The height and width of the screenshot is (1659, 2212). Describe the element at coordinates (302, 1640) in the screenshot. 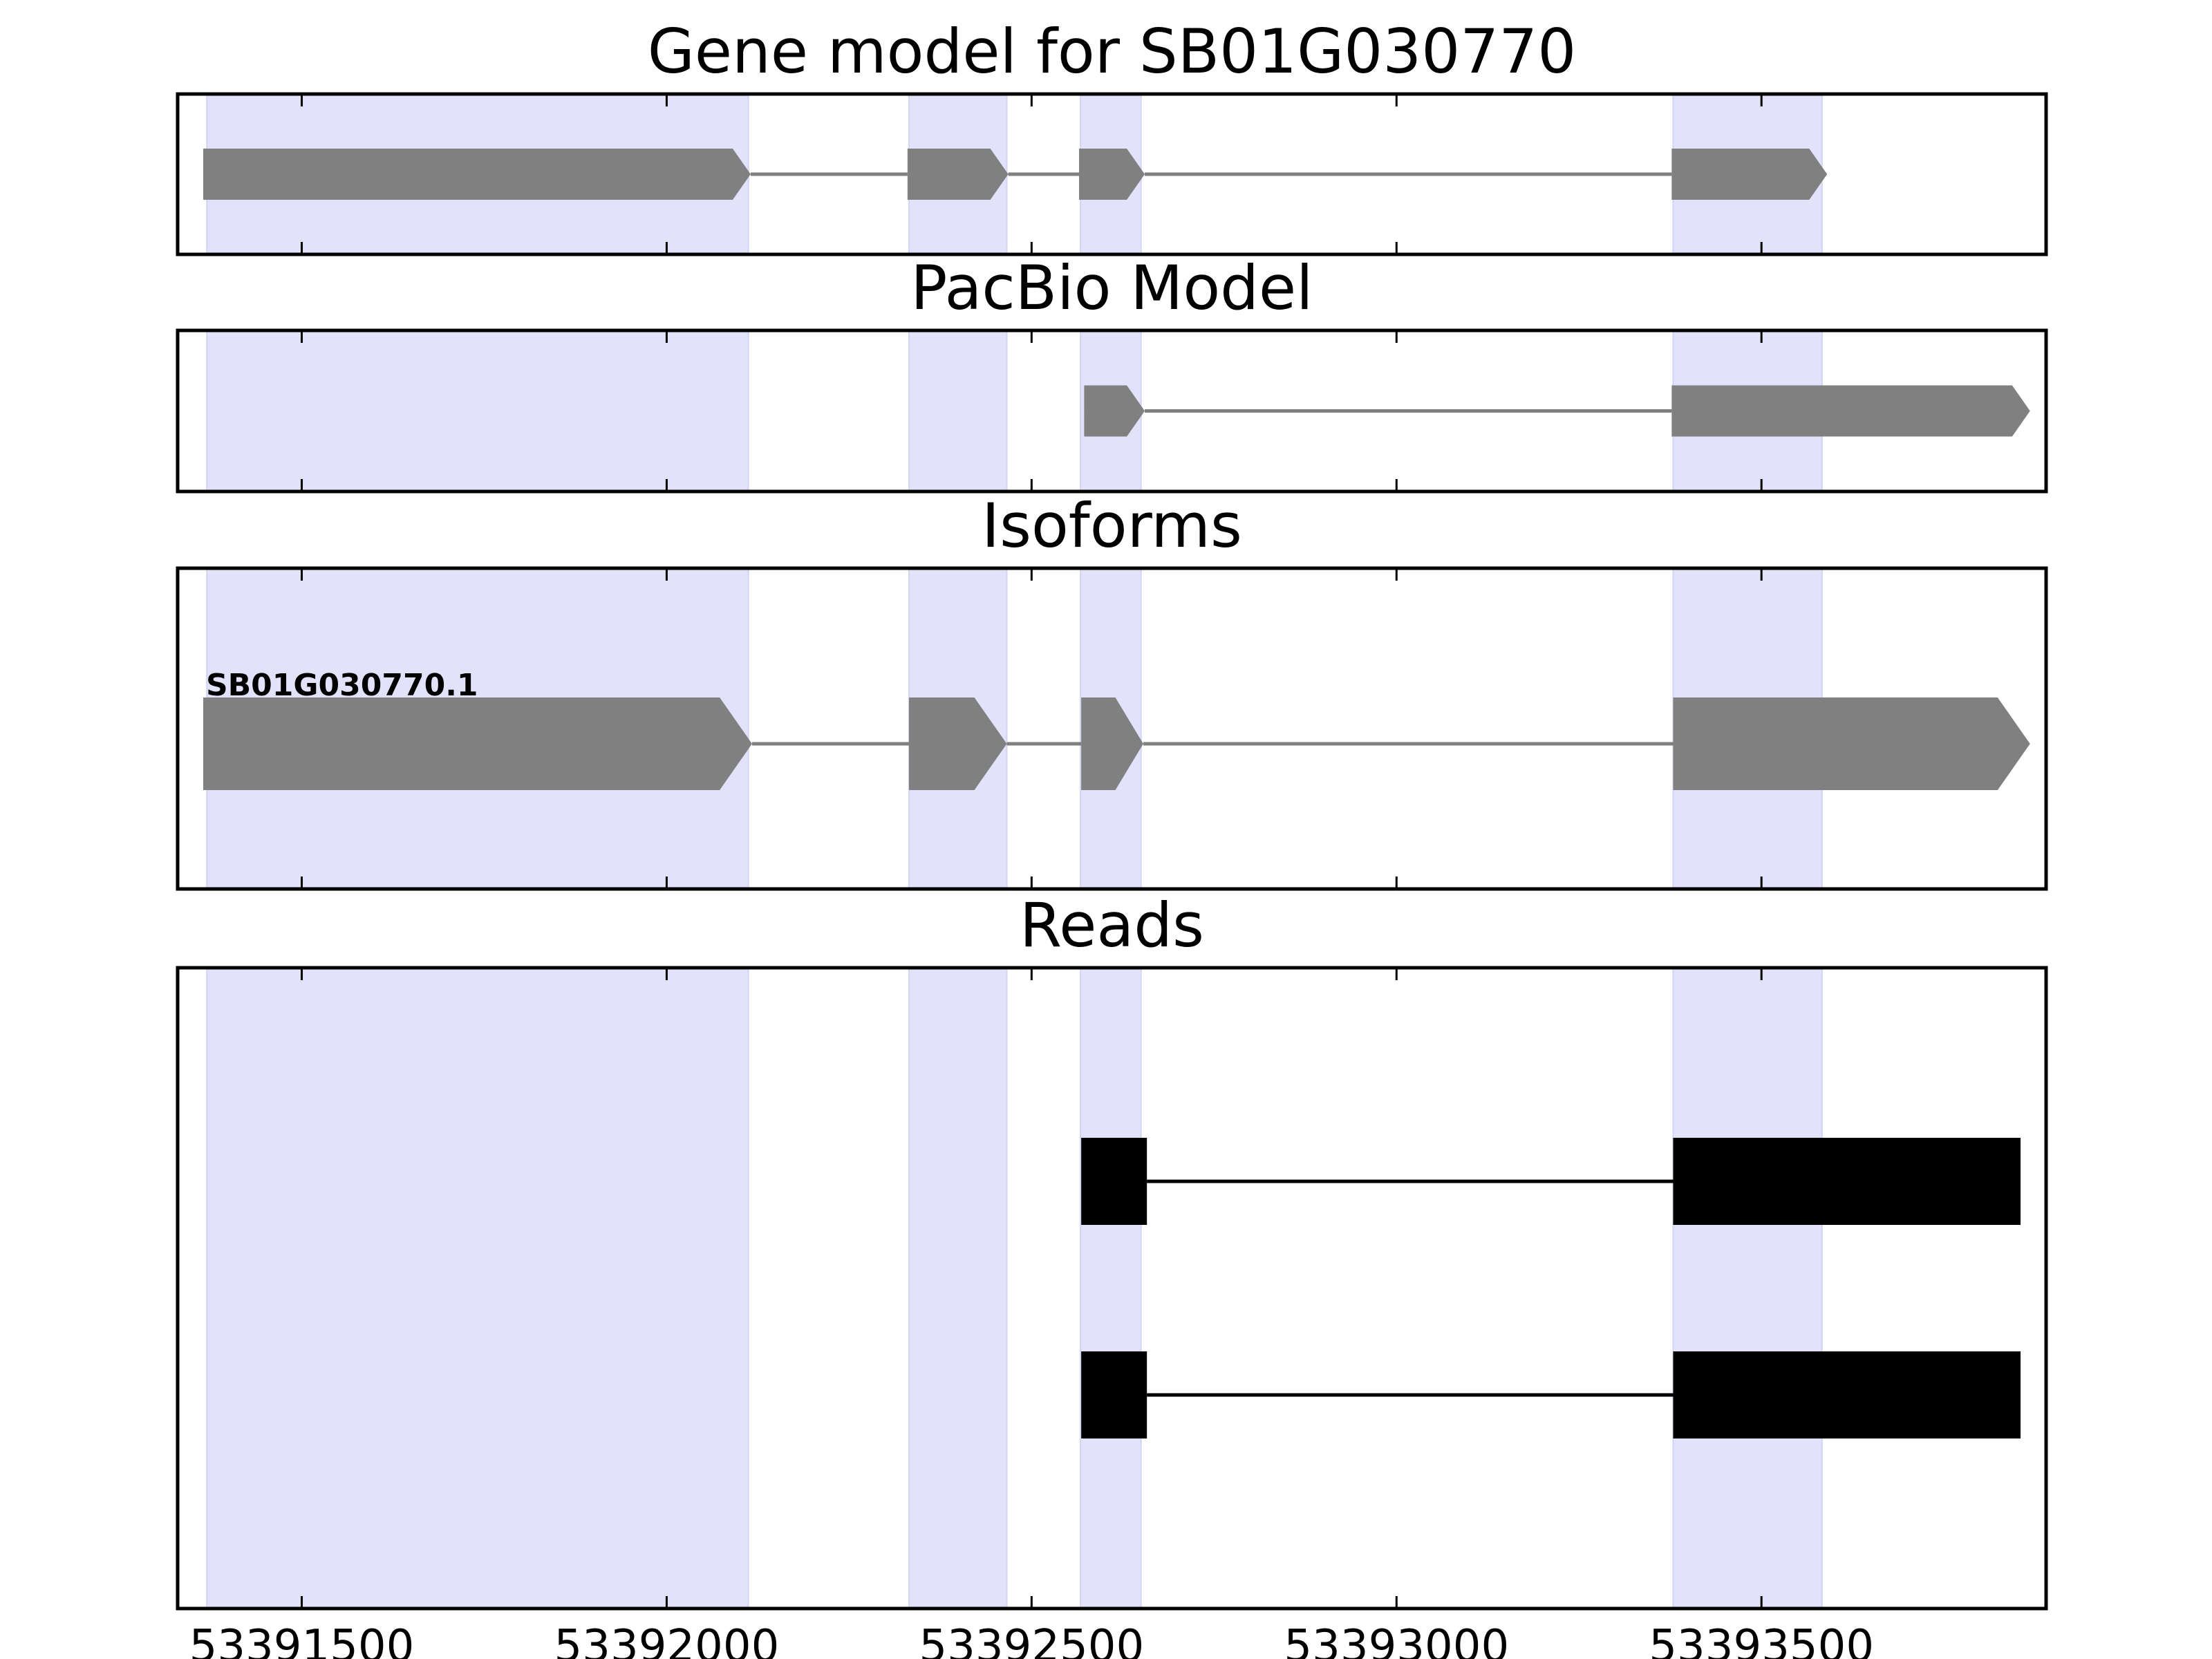

I see `x-tick-label: 53391500` at that location.